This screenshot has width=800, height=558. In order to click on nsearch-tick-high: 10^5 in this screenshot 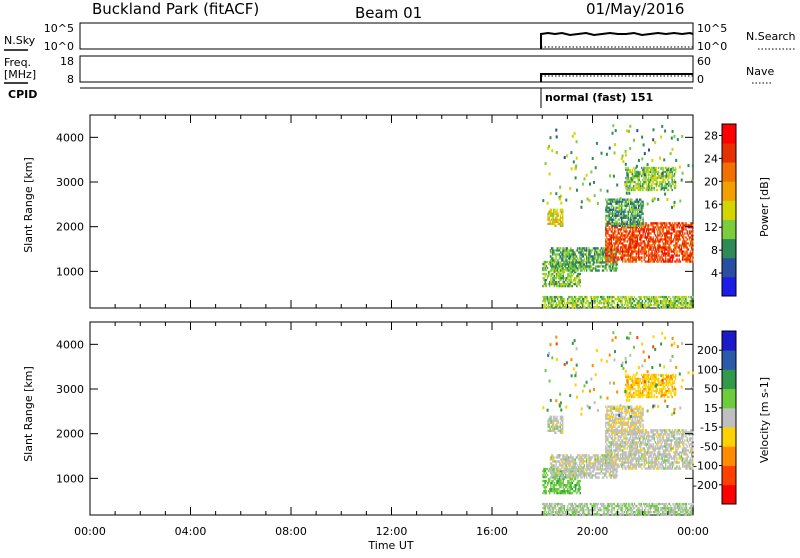, I will do `click(712, 28)`.